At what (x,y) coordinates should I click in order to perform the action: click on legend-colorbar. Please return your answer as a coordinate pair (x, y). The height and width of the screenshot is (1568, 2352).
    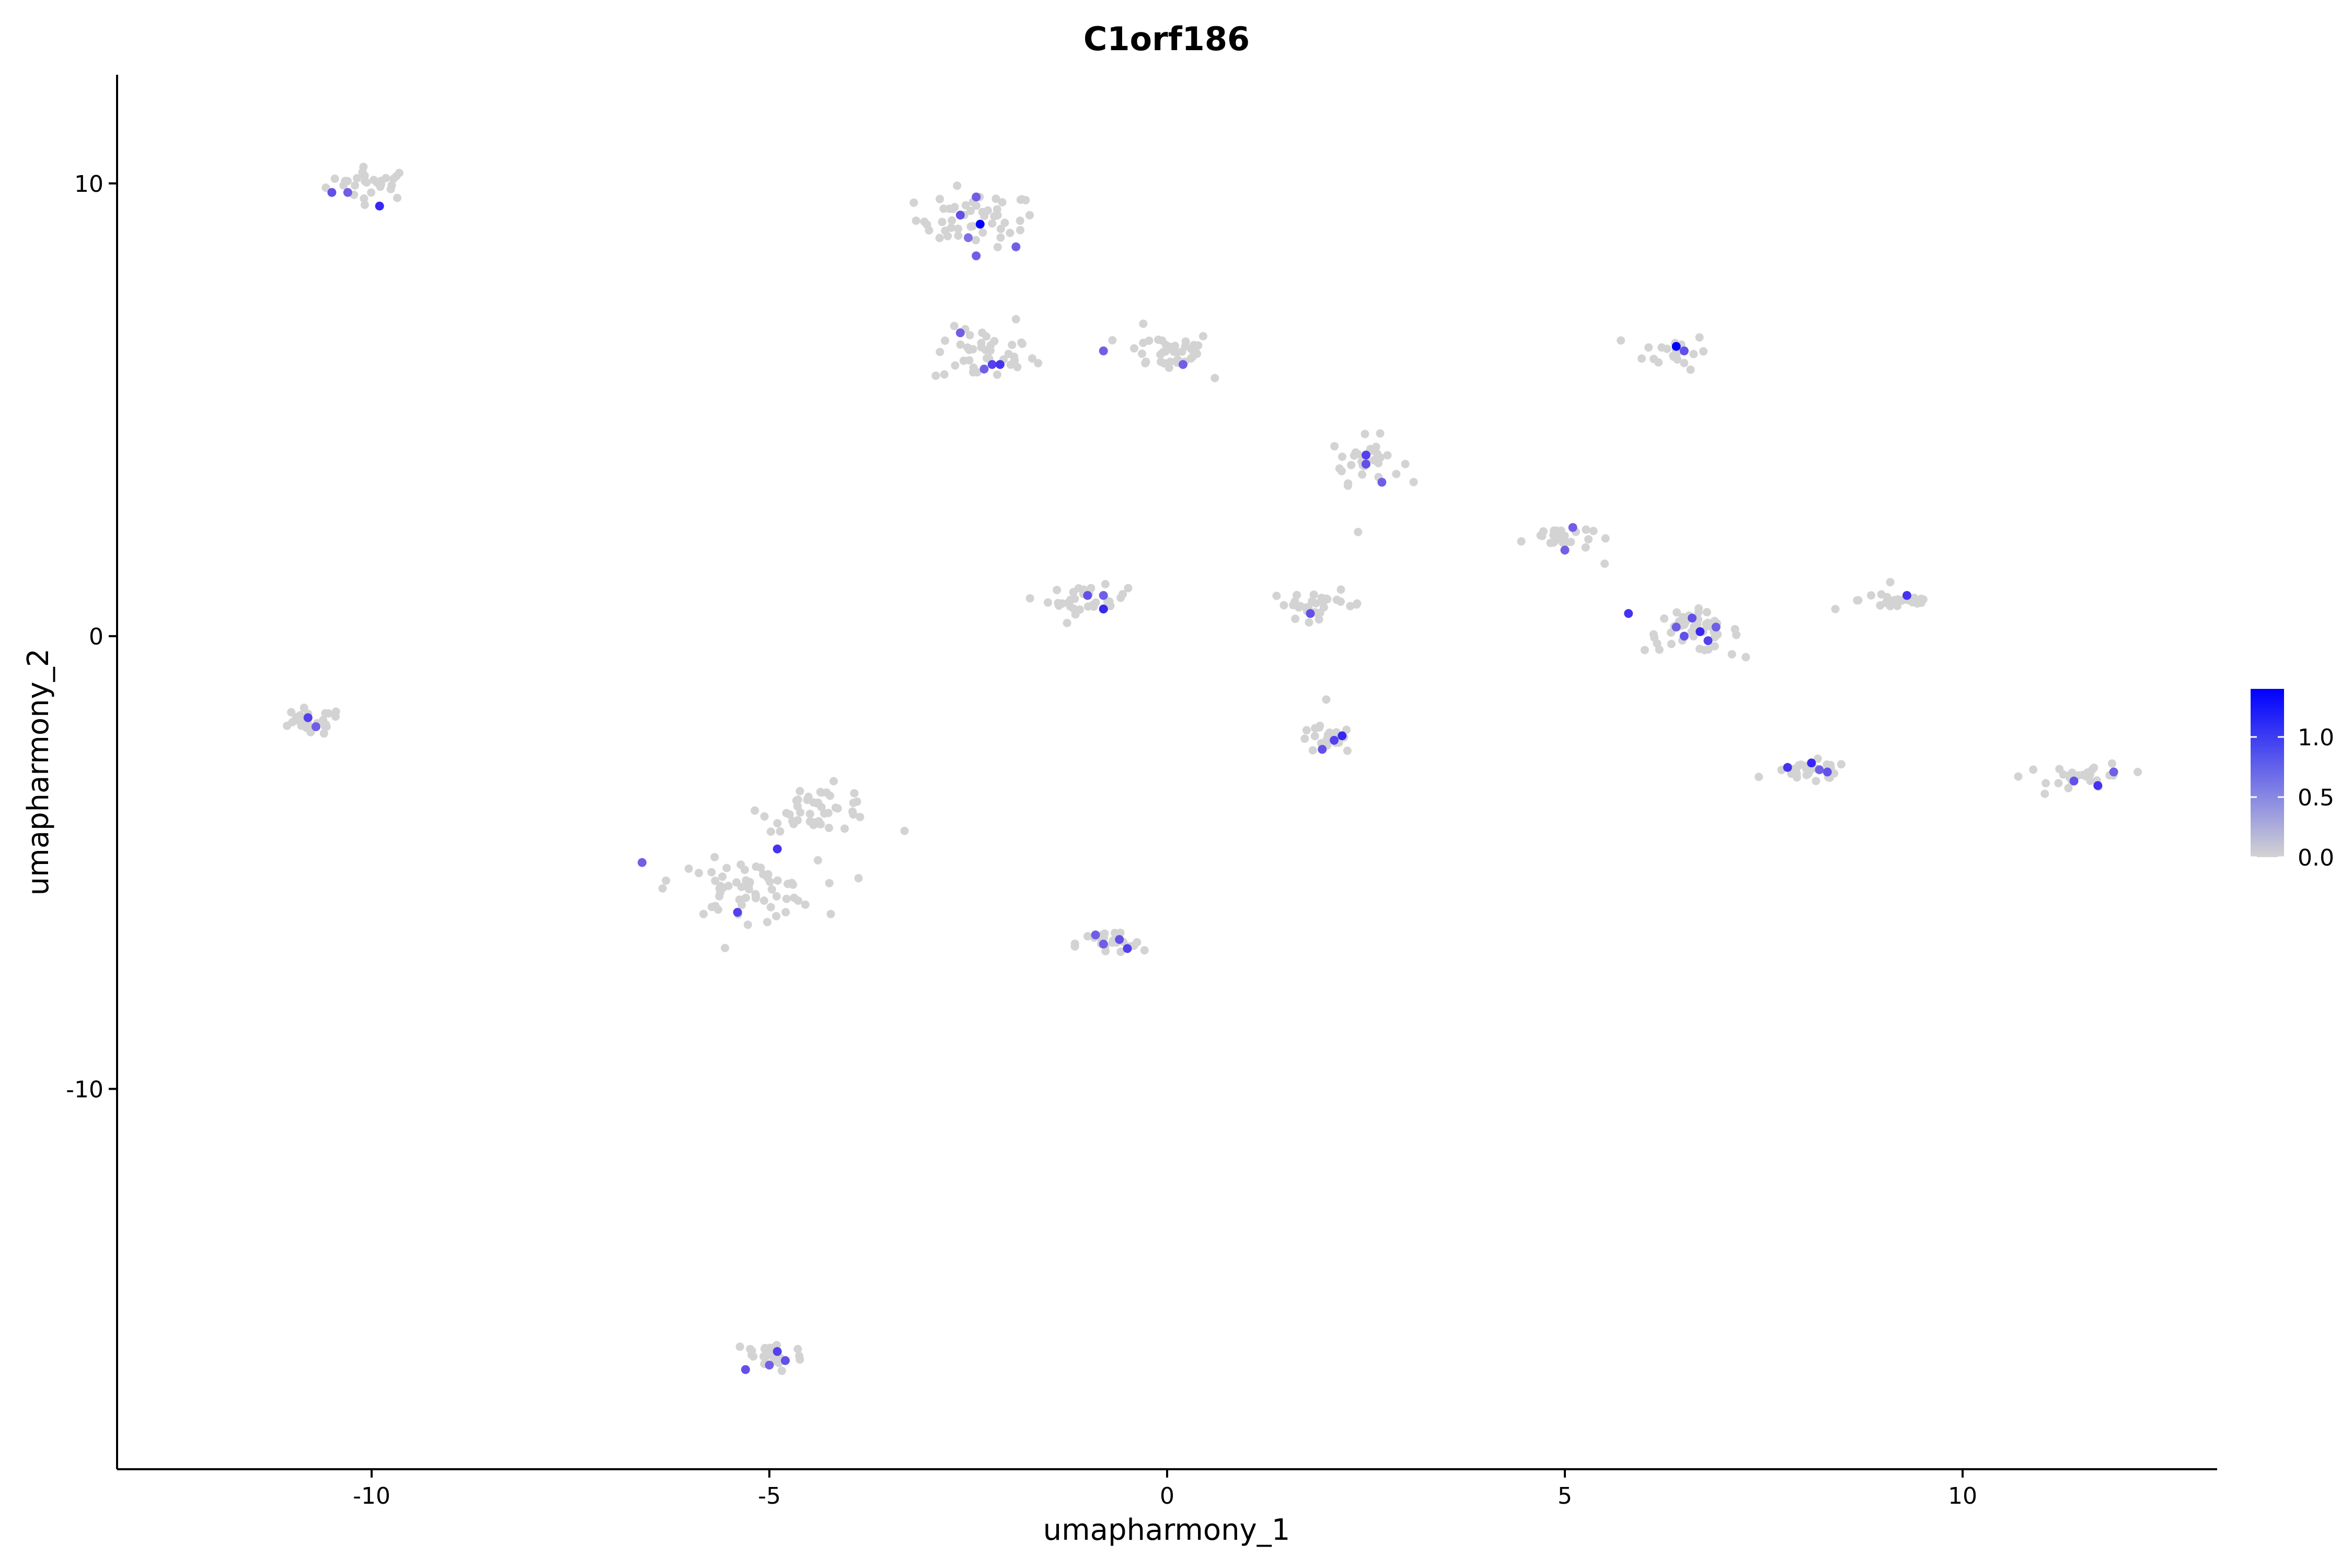
    Looking at the image, I should click on (2267, 773).